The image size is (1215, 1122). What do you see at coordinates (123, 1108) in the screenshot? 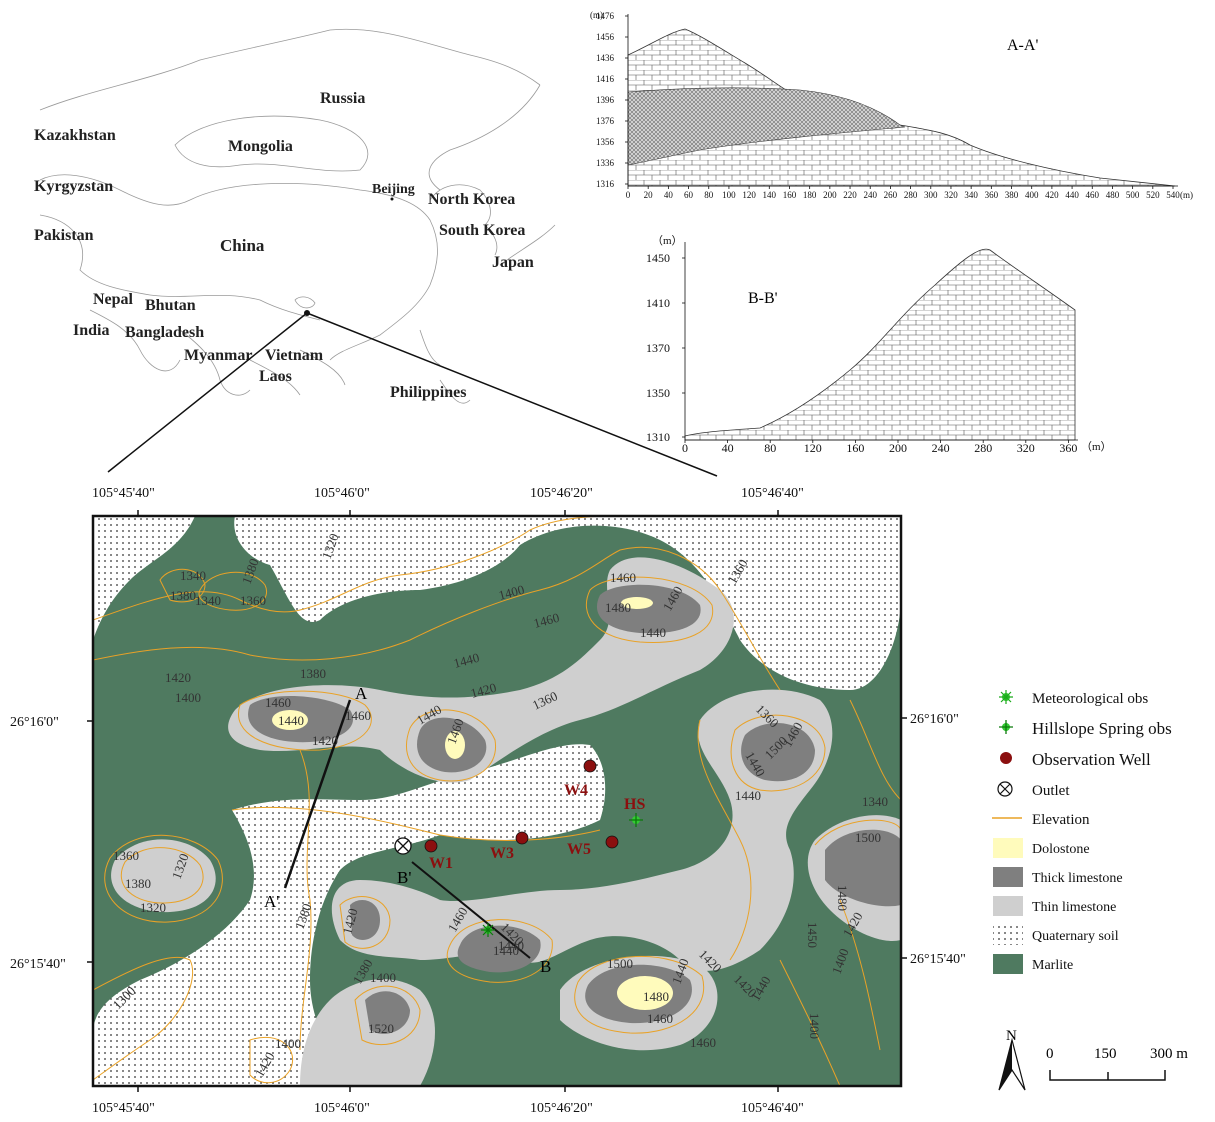
I see `lon-label-bottom-1: 105°45'40"` at bounding box center [123, 1108].